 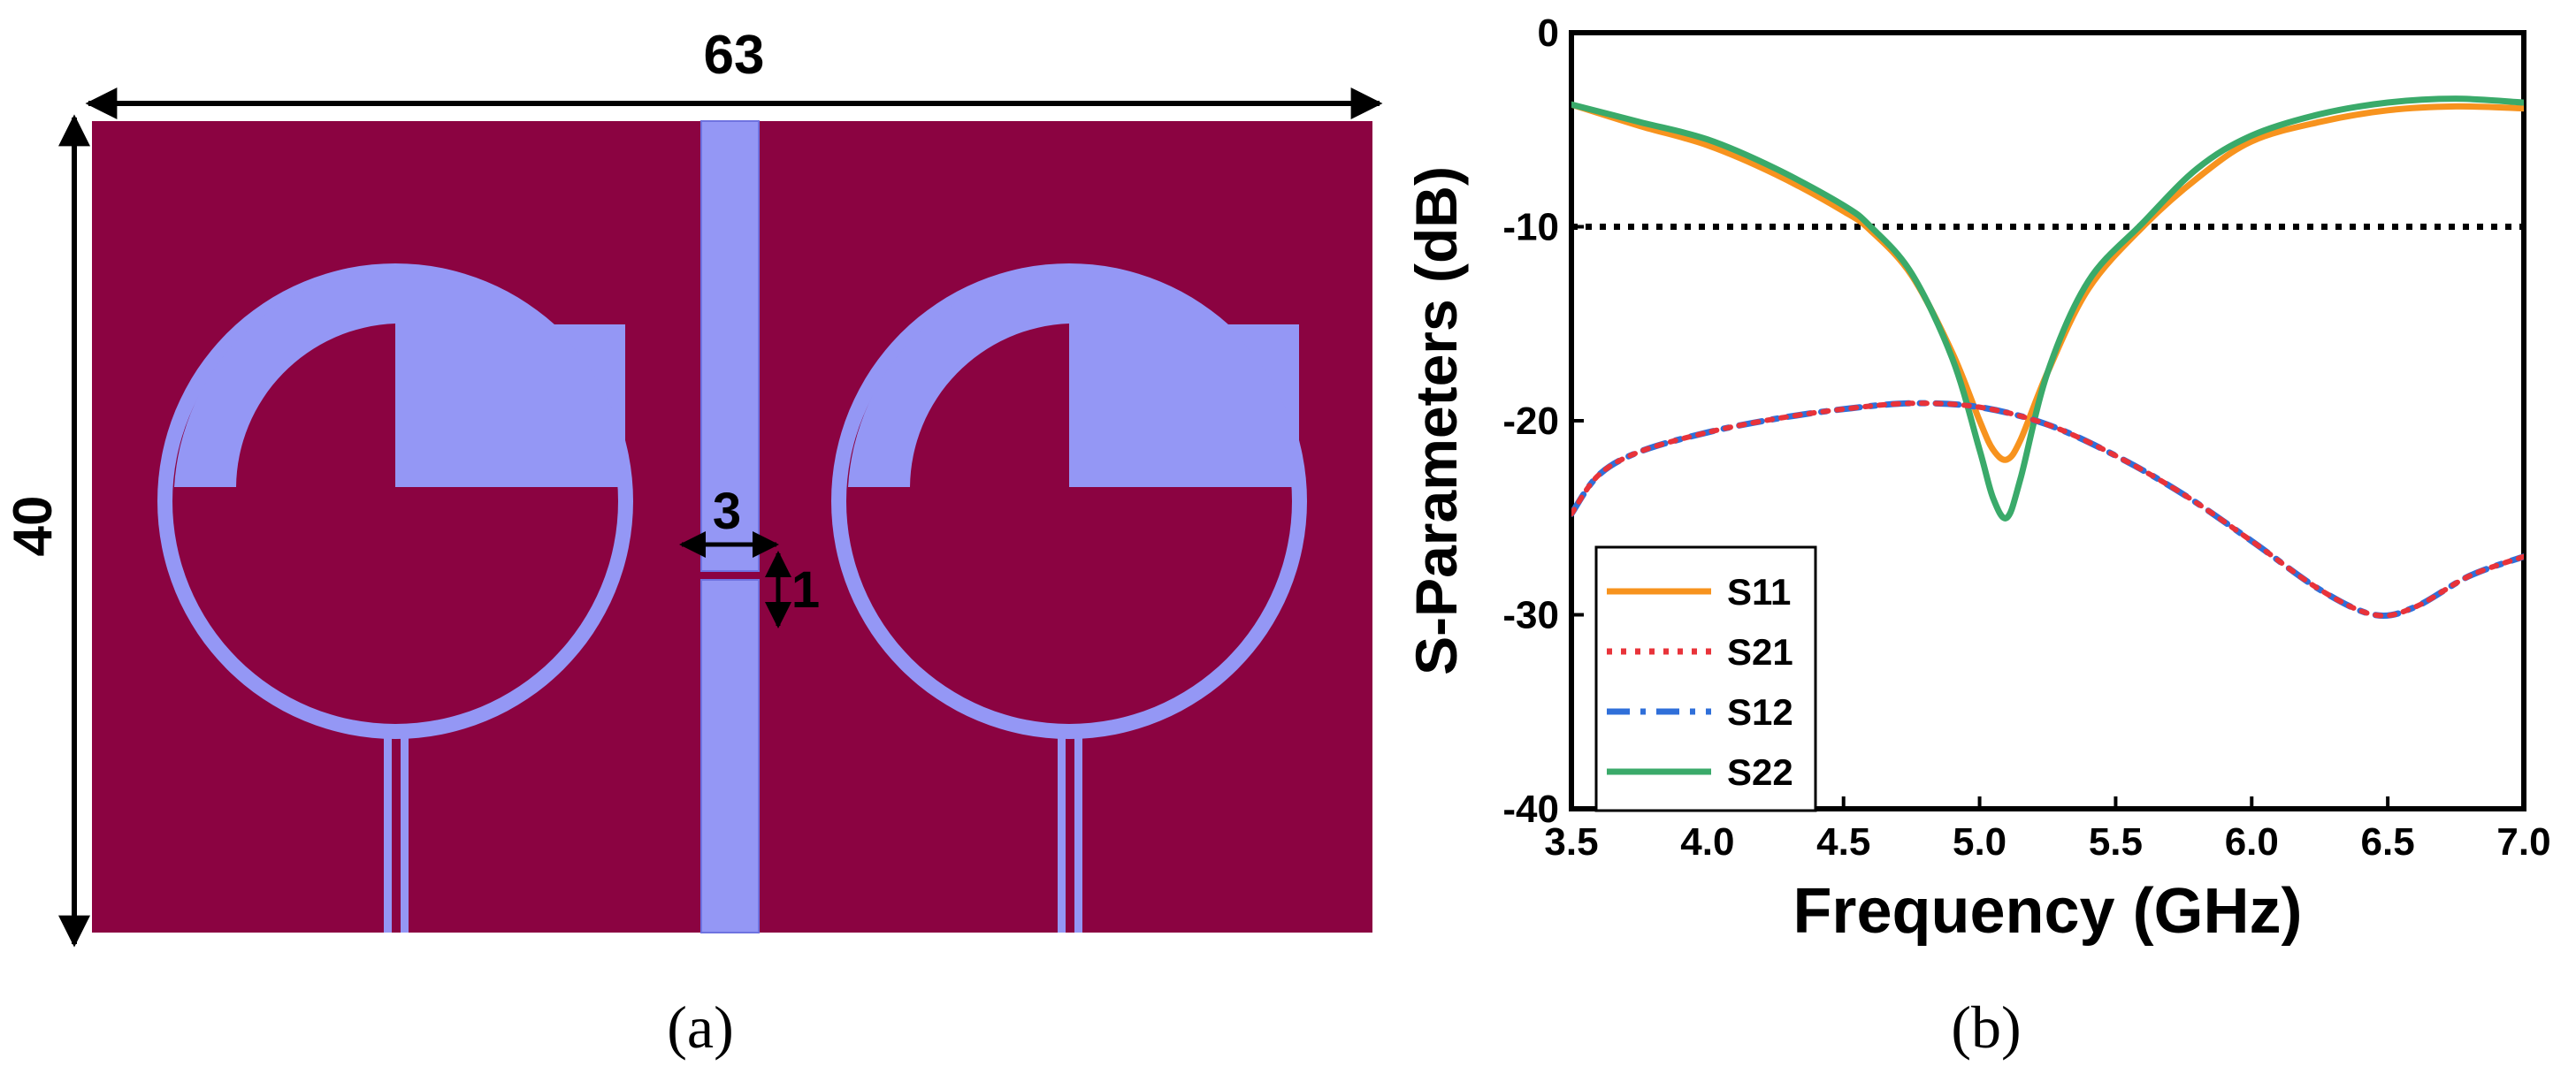 What do you see at coordinates (1706, 678) in the screenshot?
I see `legend: S11 S21 S12 S22` at bounding box center [1706, 678].